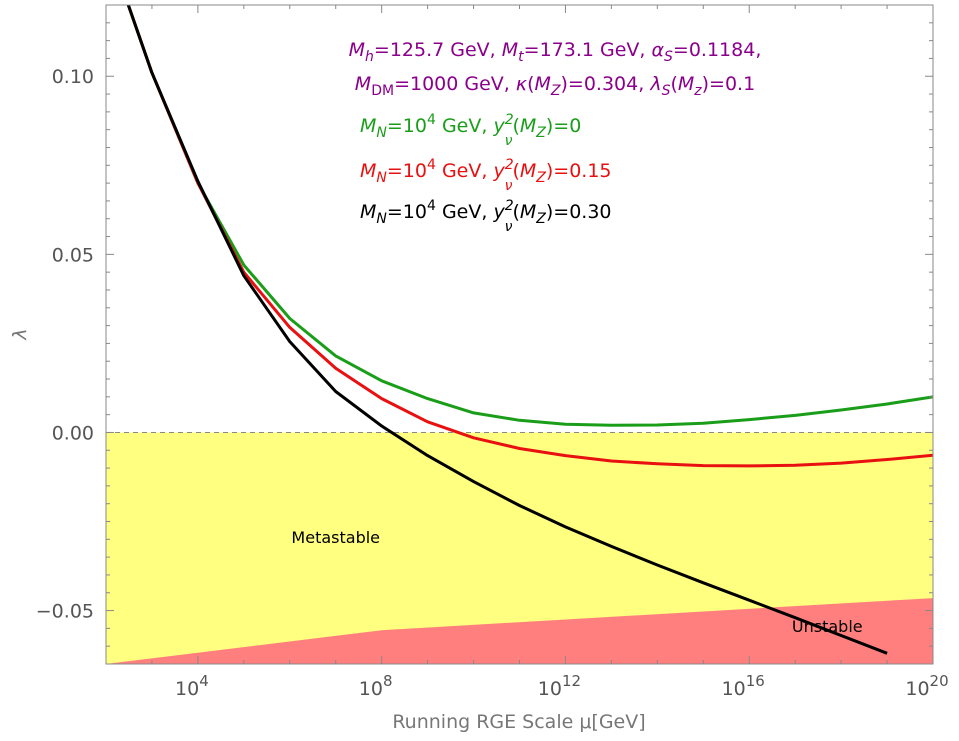  I want to click on parameters-line-2: MDM=1000 GeV, κ(MZ)=0.304, λS(Mz)=0.1, so click(555, 86).